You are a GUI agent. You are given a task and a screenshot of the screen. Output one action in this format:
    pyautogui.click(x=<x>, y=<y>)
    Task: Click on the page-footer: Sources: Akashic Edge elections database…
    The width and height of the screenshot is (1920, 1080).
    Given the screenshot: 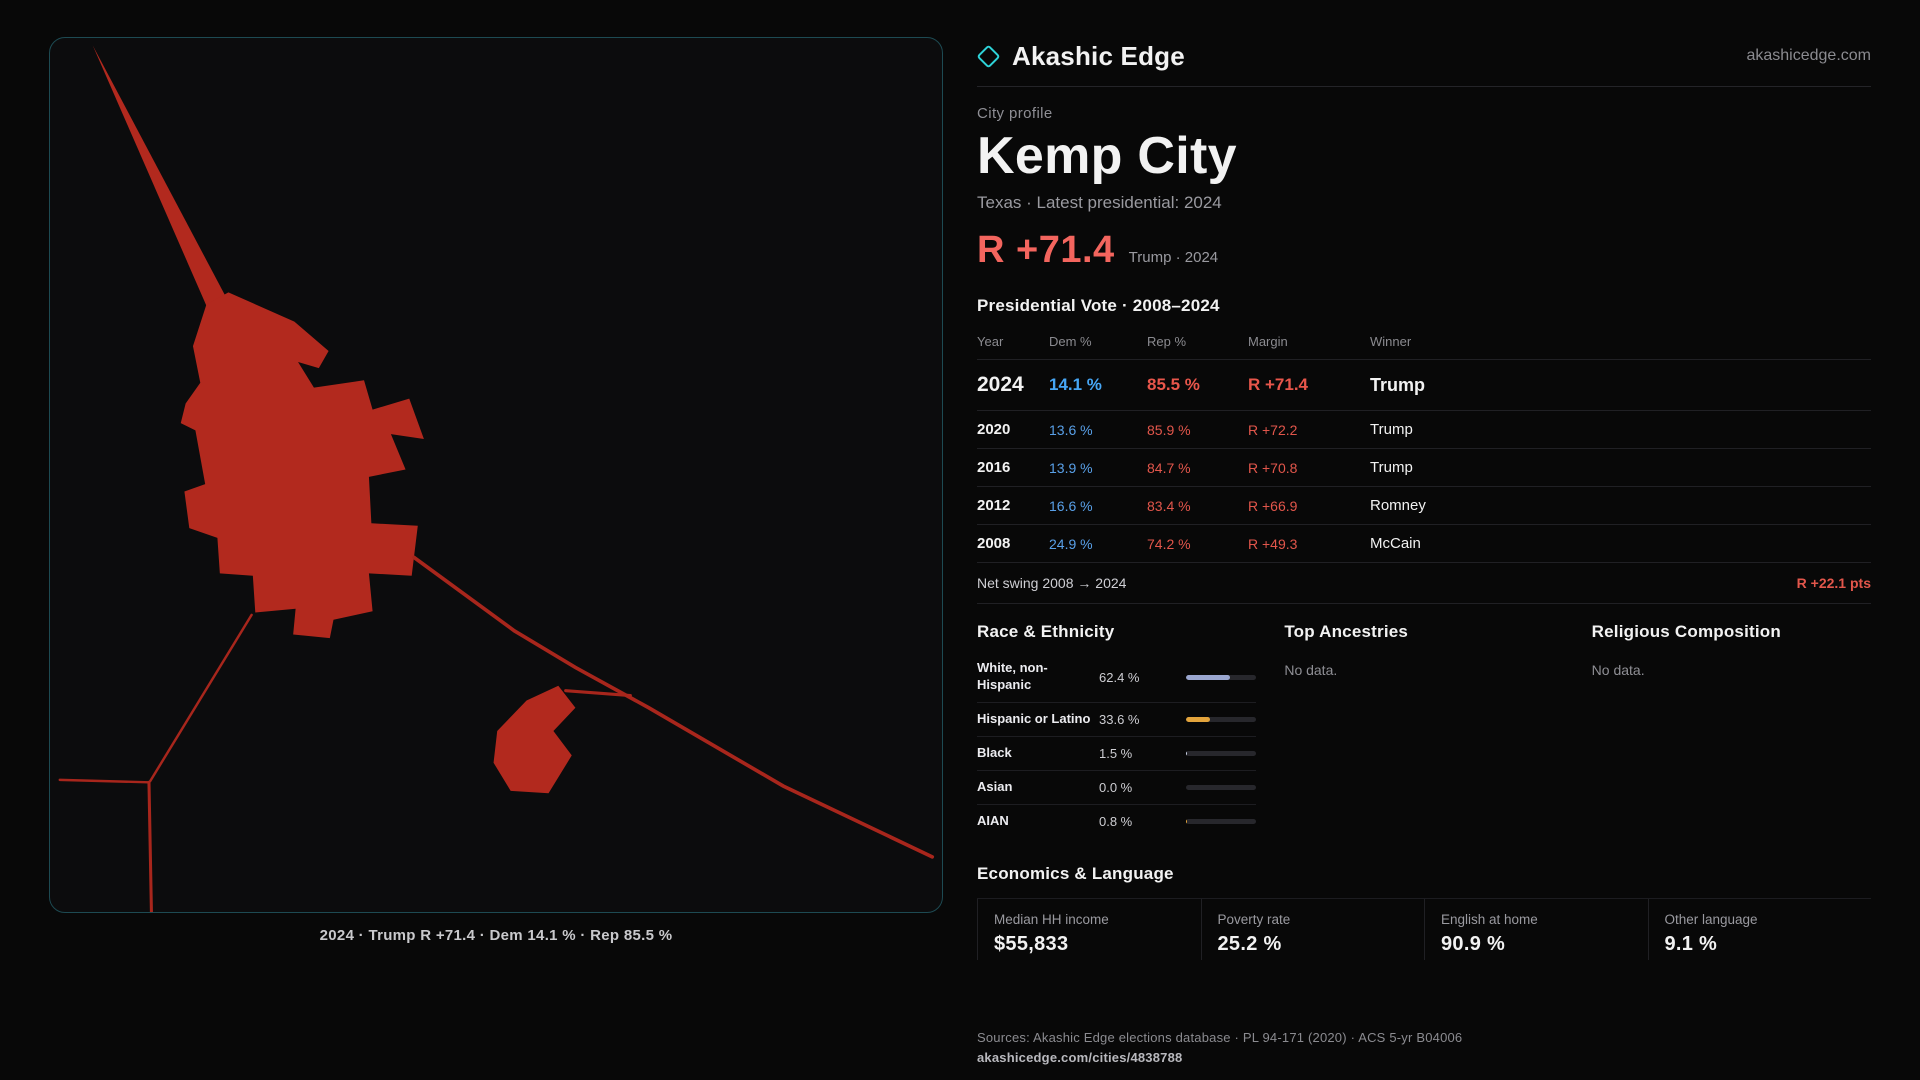 What is the action you would take?
    pyautogui.click(x=1424, y=1047)
    